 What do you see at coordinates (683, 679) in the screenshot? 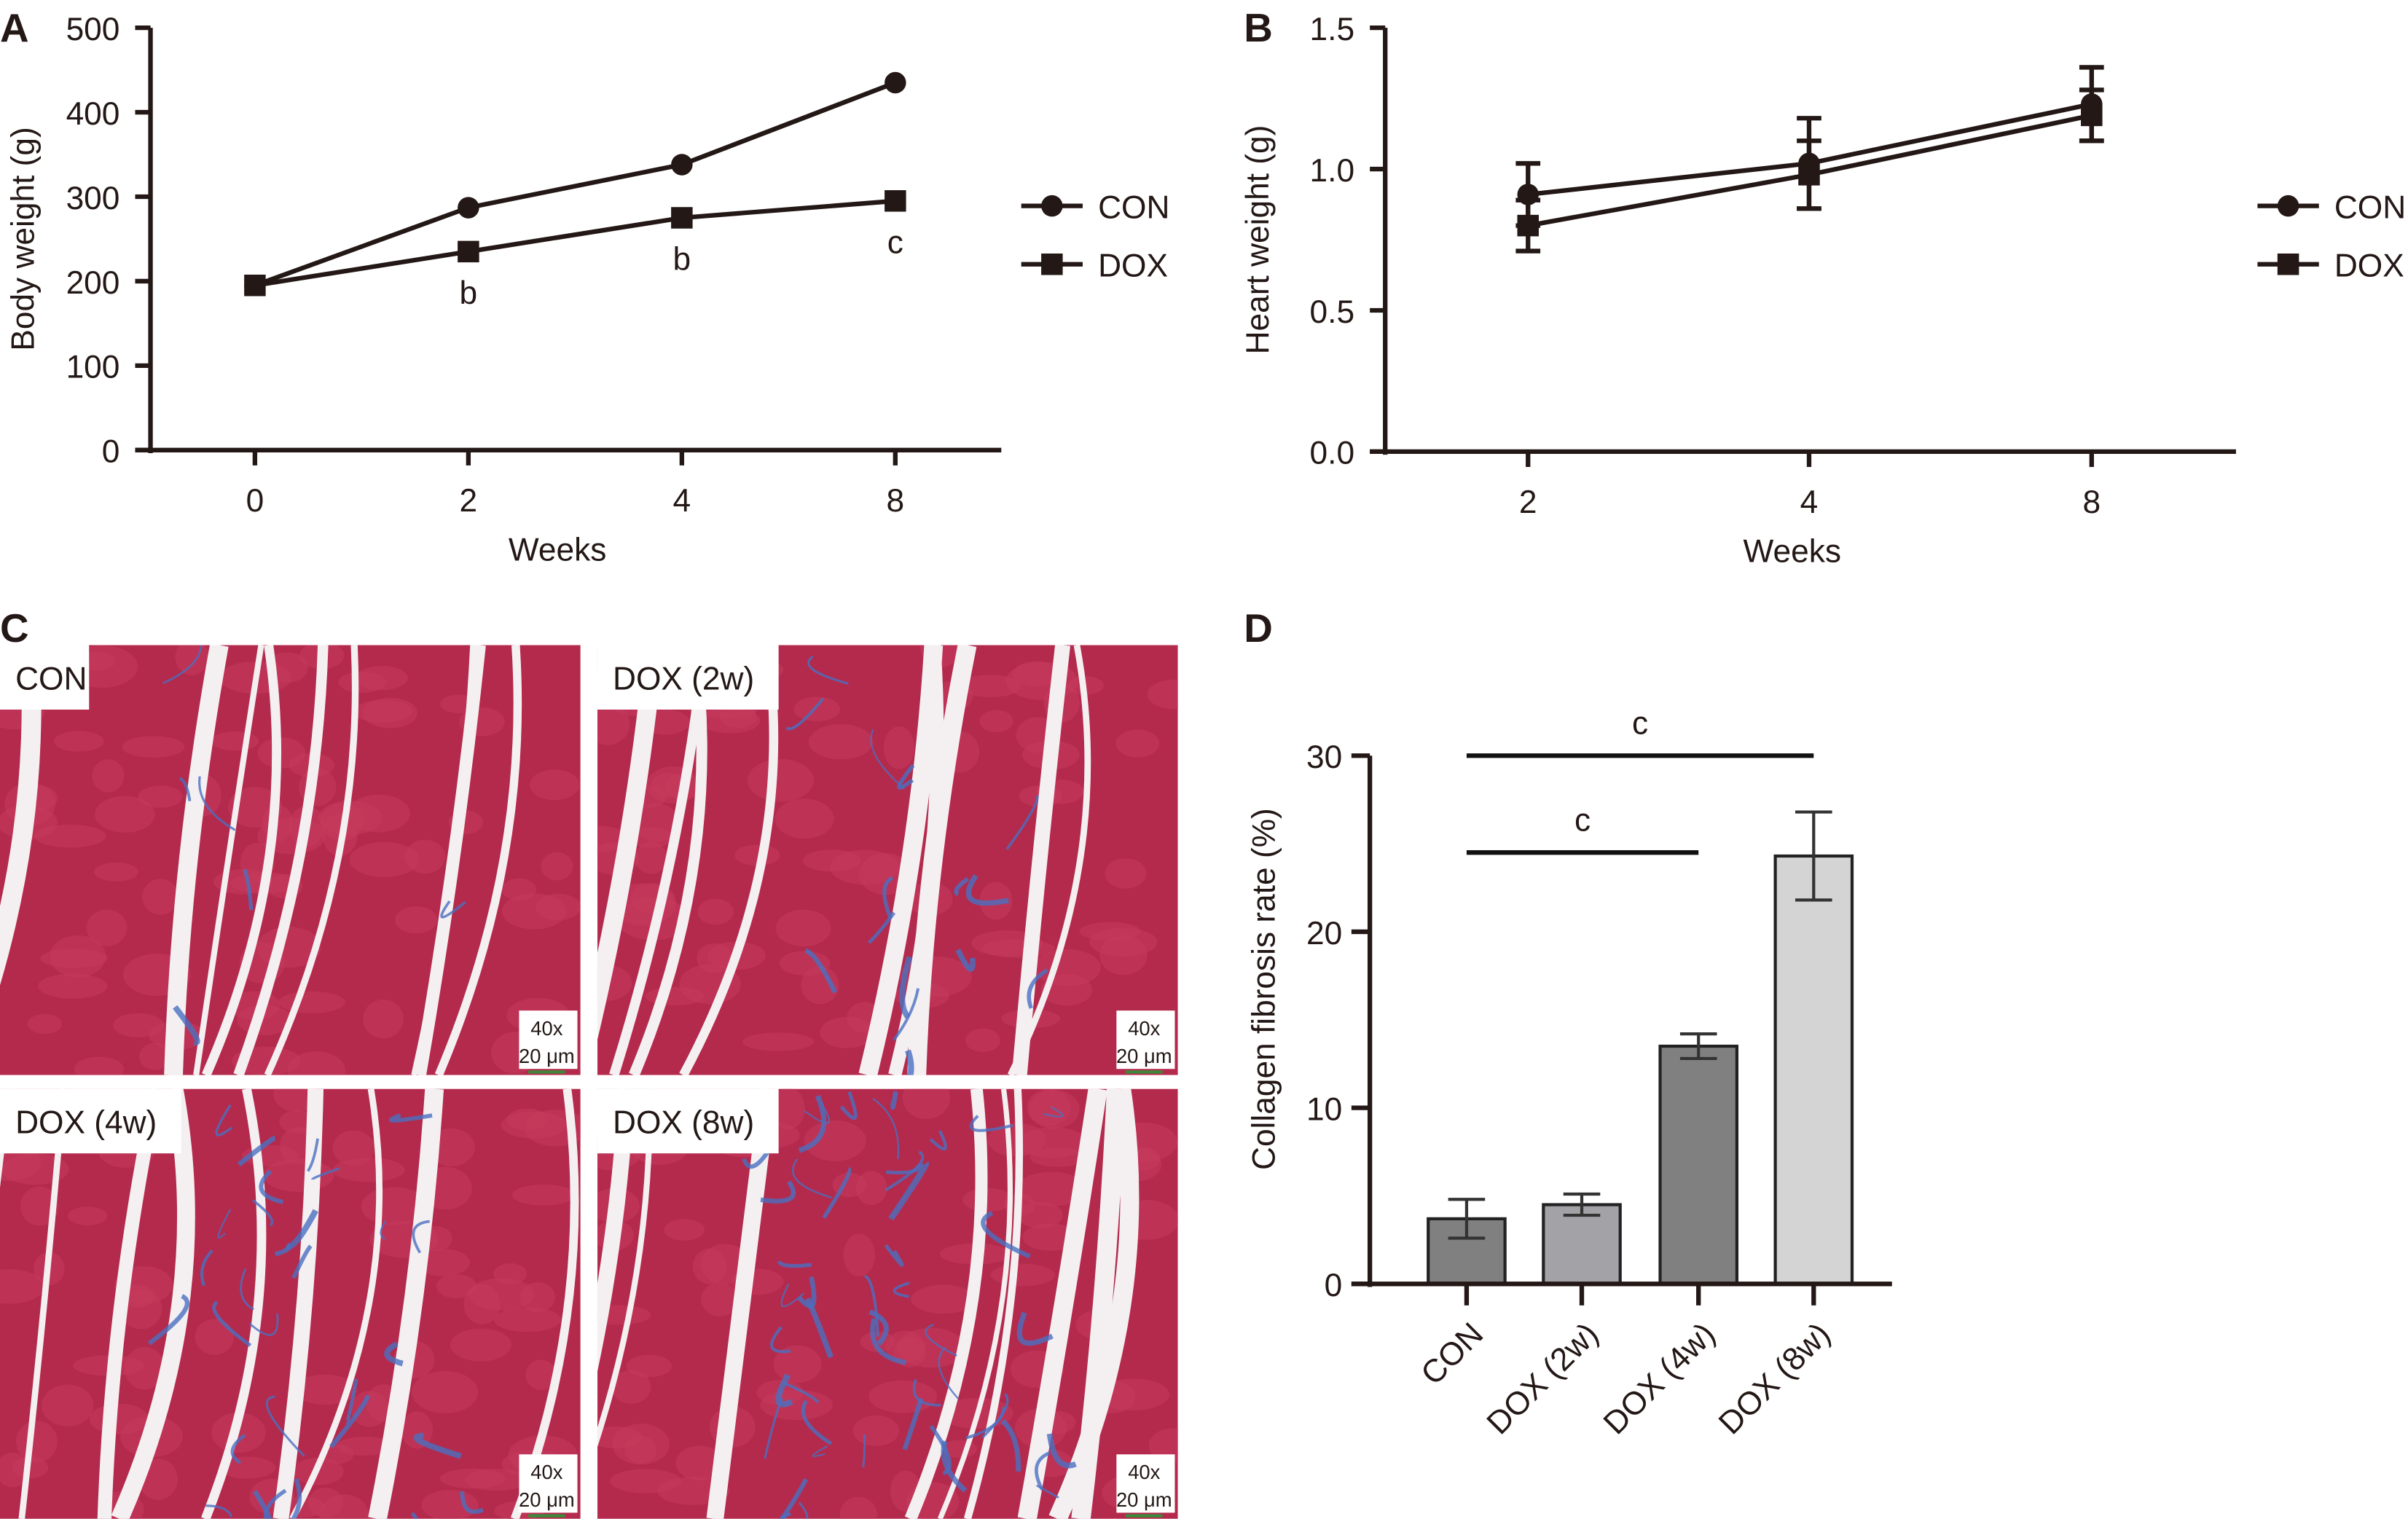
I see `image-title: DOX (2w)` at bounding box center [683, 679].